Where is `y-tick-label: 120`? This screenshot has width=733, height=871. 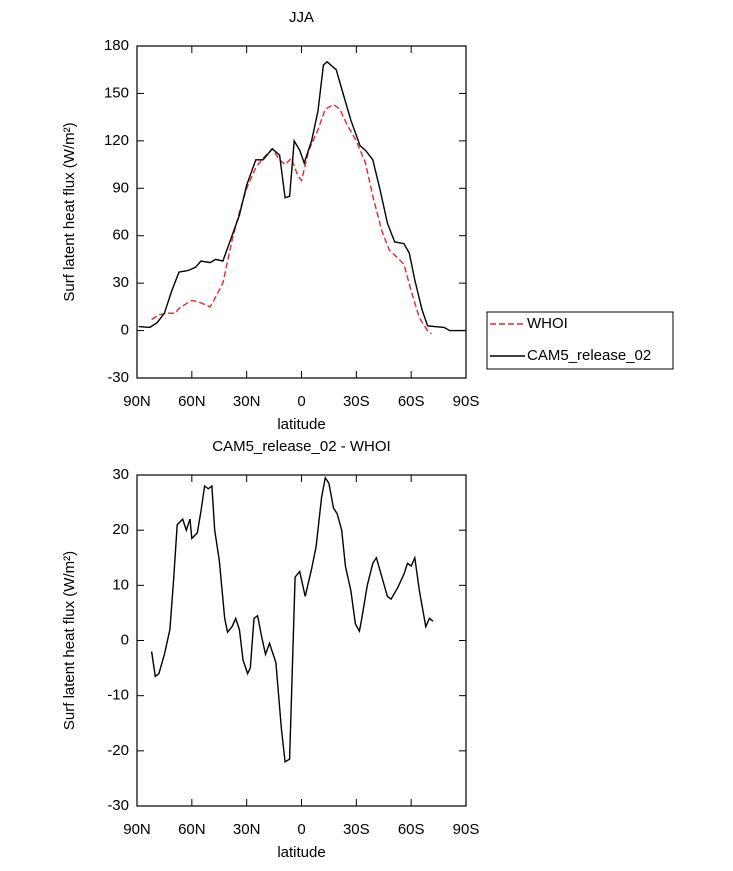 y-tick-label: 120 is located at coordinates (116, 140).